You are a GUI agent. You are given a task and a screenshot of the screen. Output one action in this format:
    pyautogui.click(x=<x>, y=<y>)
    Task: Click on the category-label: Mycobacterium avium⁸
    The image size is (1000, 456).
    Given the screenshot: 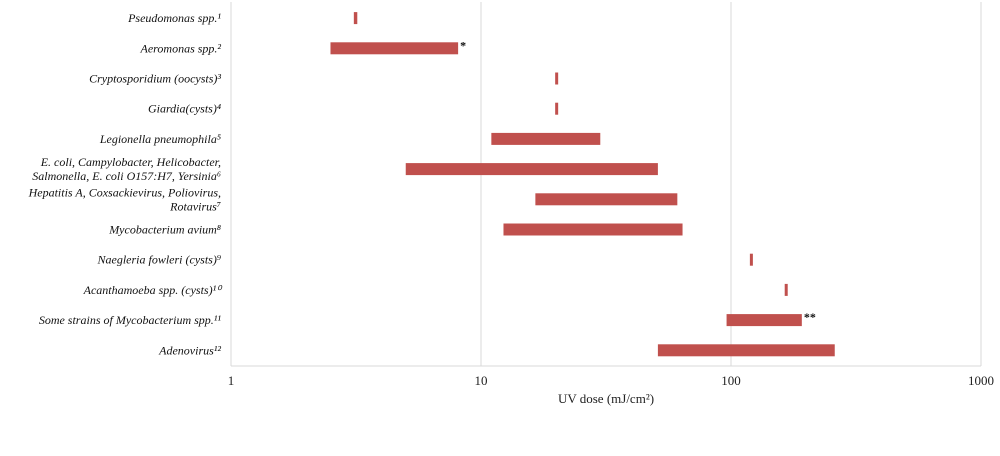 What is the action you would take?
    pyautogui.click(x=164, y=230)
    